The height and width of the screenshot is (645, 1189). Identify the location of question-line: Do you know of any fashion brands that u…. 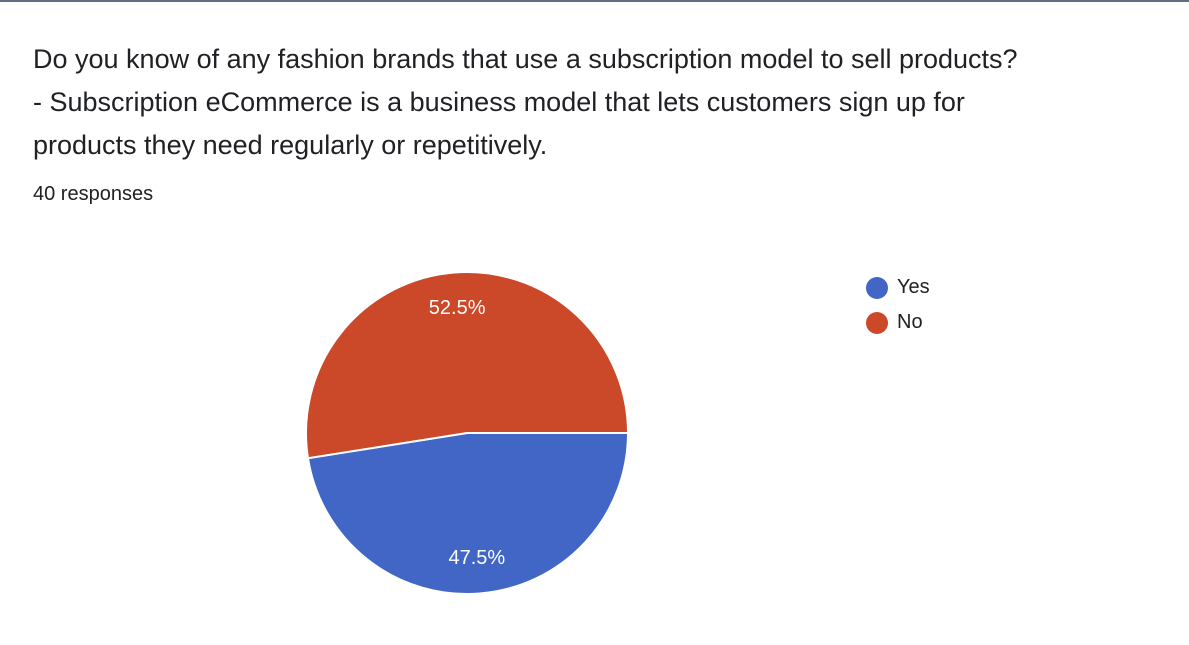
(525, 59).